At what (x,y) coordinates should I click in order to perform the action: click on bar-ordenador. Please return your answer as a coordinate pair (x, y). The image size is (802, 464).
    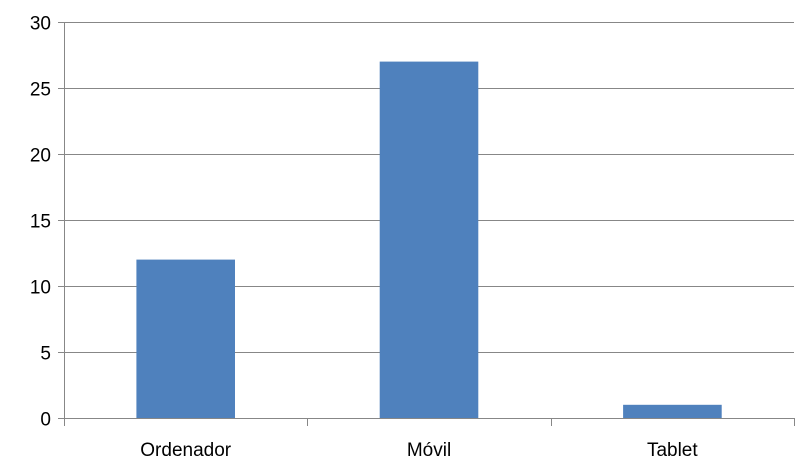
    Looking at the image, I should click on (185, 338).